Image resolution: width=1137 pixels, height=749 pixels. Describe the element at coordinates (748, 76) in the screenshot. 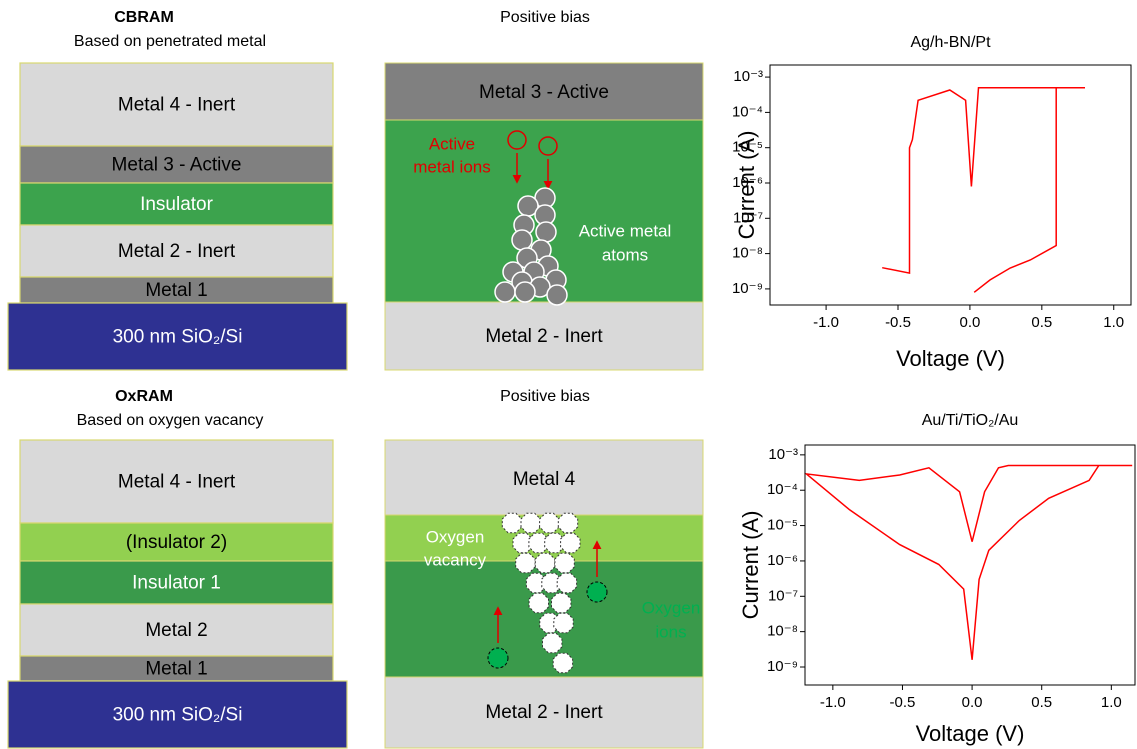

I see `y-tick-label: 10⁻³` at that location.